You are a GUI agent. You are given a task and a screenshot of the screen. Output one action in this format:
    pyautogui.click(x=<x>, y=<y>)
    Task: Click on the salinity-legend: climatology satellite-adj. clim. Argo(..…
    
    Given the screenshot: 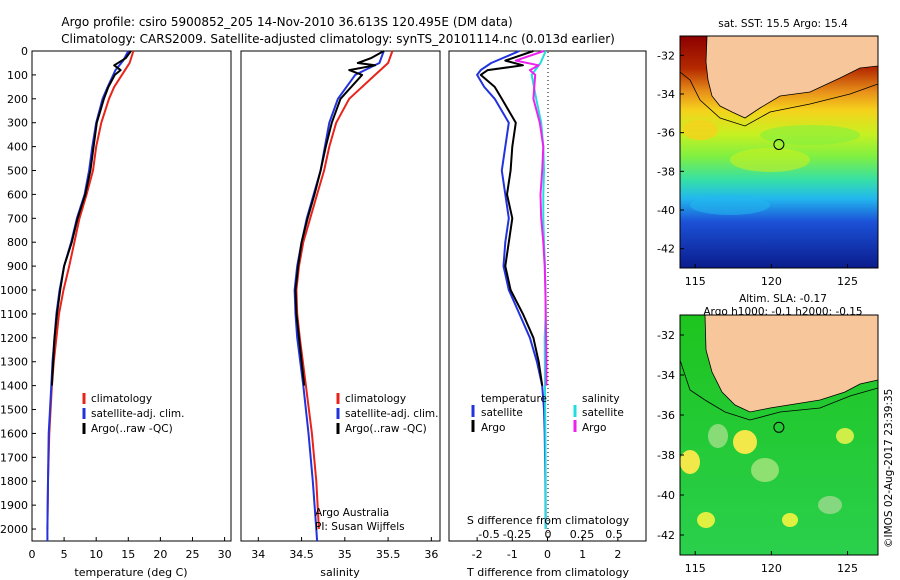 What is the action you would take?
    pyautogui.click(x=387, y=414)
    